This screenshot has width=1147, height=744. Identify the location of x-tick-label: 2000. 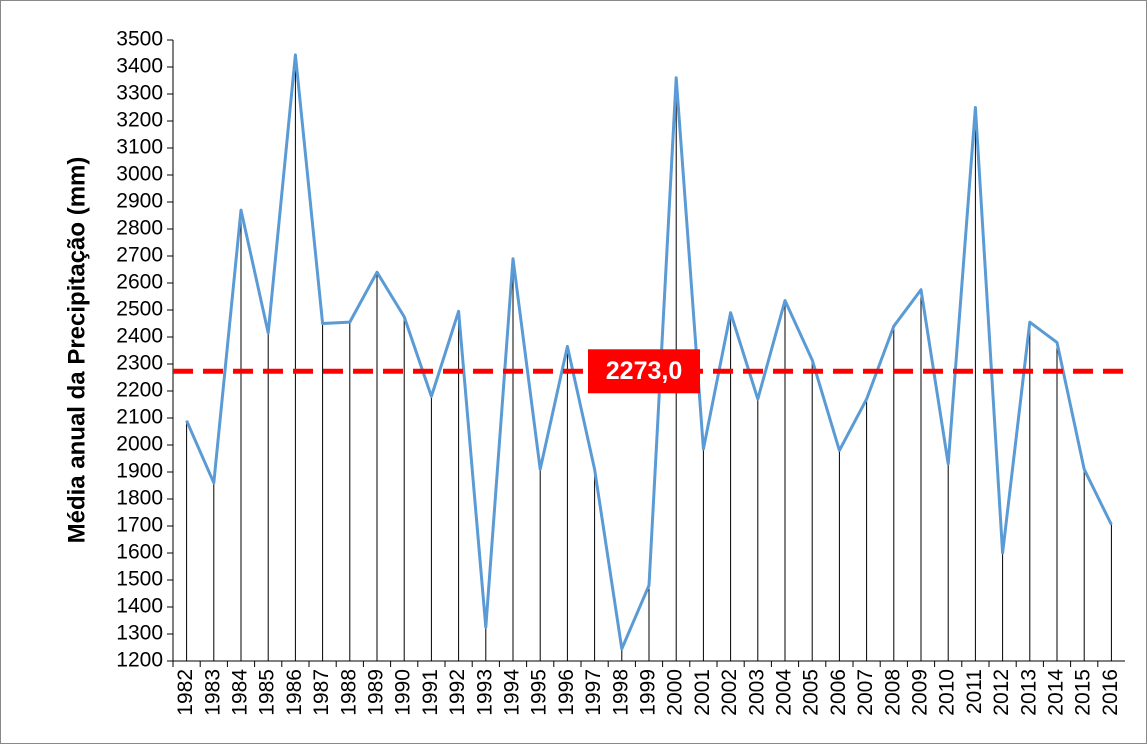
(675, 692).